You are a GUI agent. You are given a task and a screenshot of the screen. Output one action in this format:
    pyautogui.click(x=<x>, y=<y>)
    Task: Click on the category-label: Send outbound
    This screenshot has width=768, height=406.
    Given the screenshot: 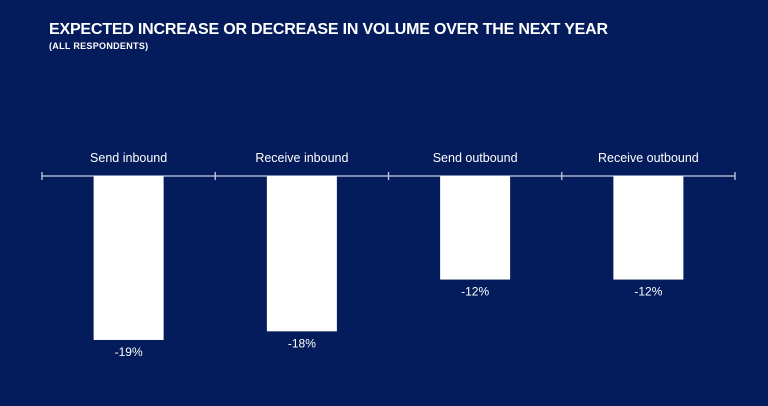 What is the action you would take?
    pyautogui.click(x=475, y=158)
    